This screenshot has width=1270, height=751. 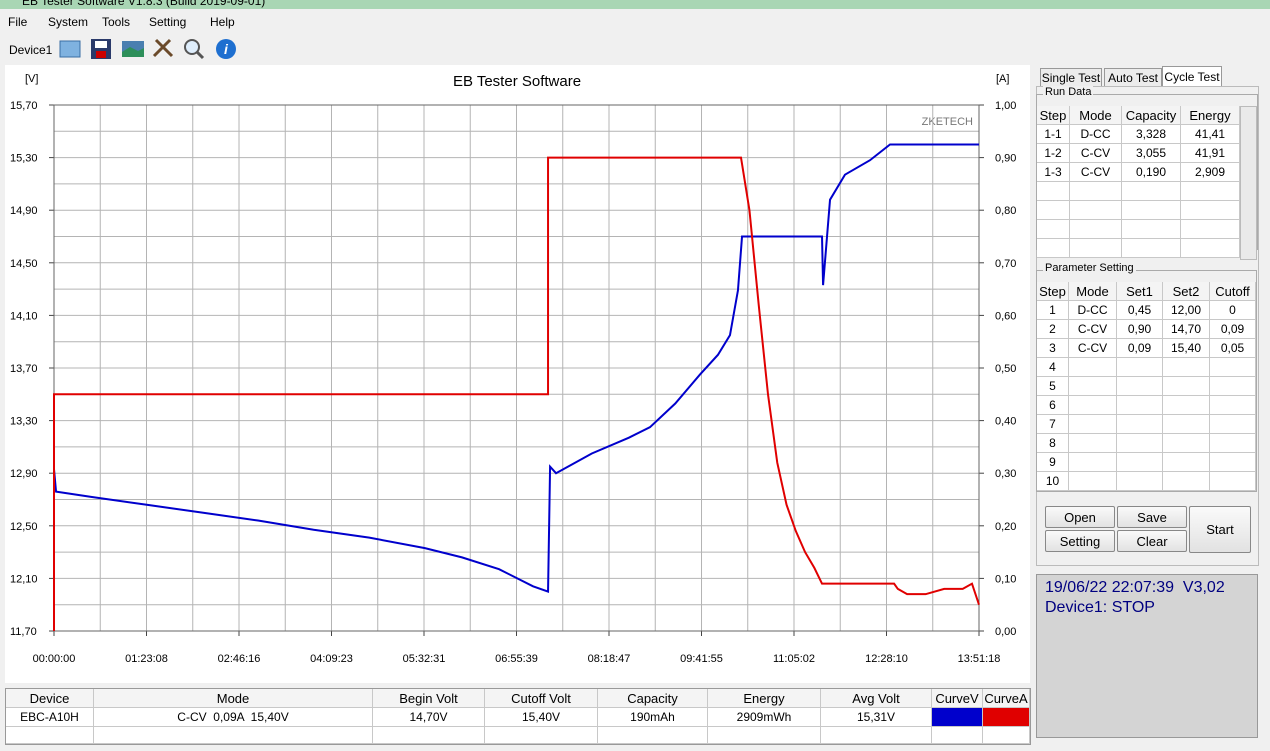 I want to click on y2-tick-label: 1,00, so click(x=1005, y=106).